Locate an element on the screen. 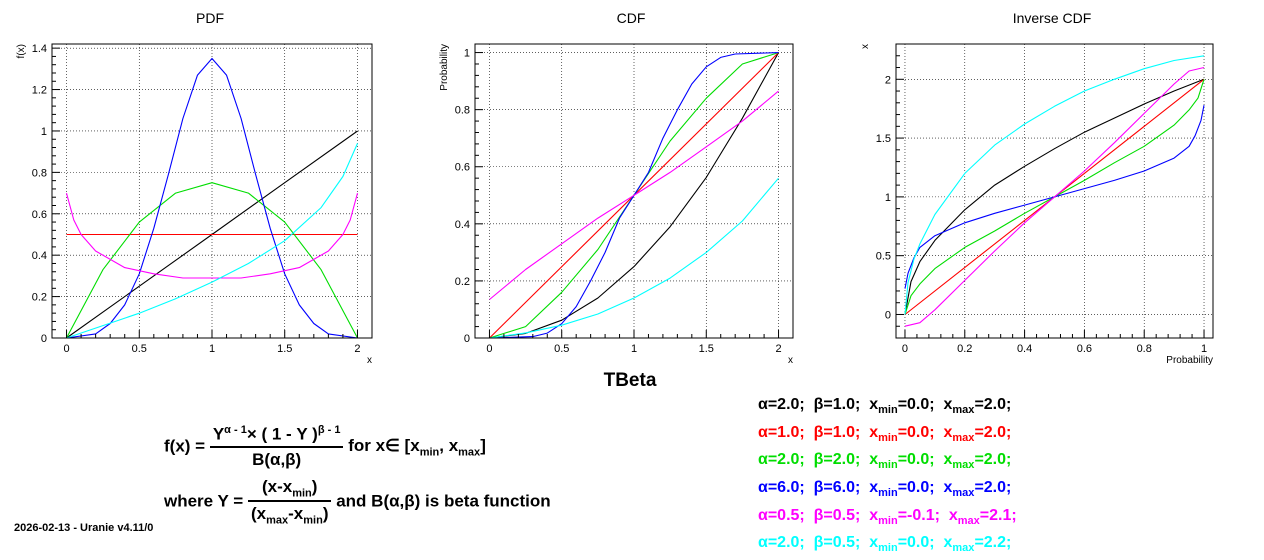  formula-num-term: × ( 1 - Y ) is located at coordinates (282, 434).